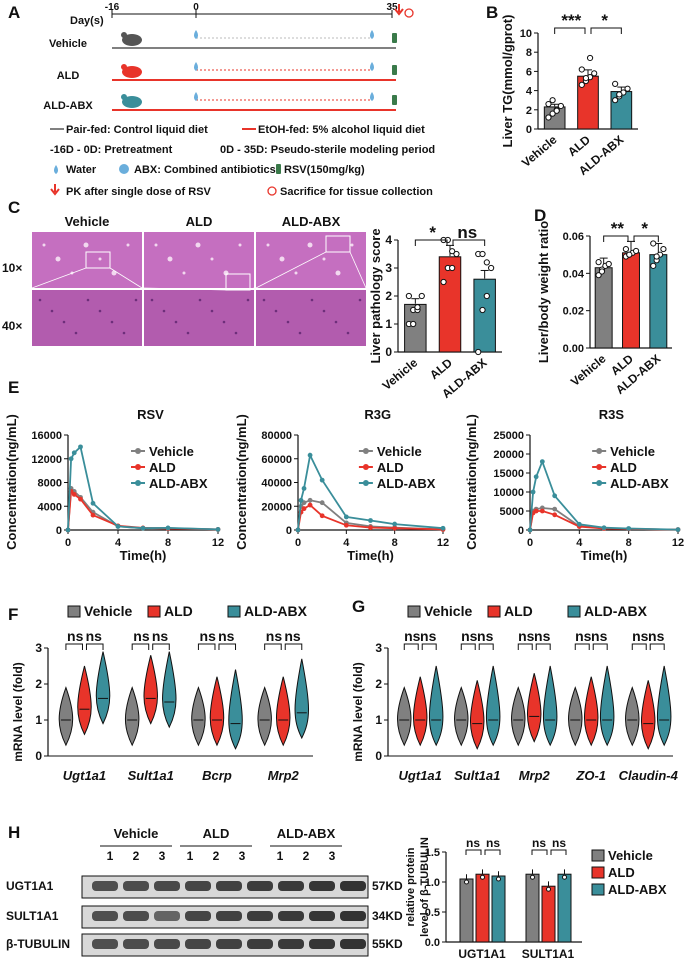  I want to click on wb-group-vehicle: Vehicle, so click(136, 833).